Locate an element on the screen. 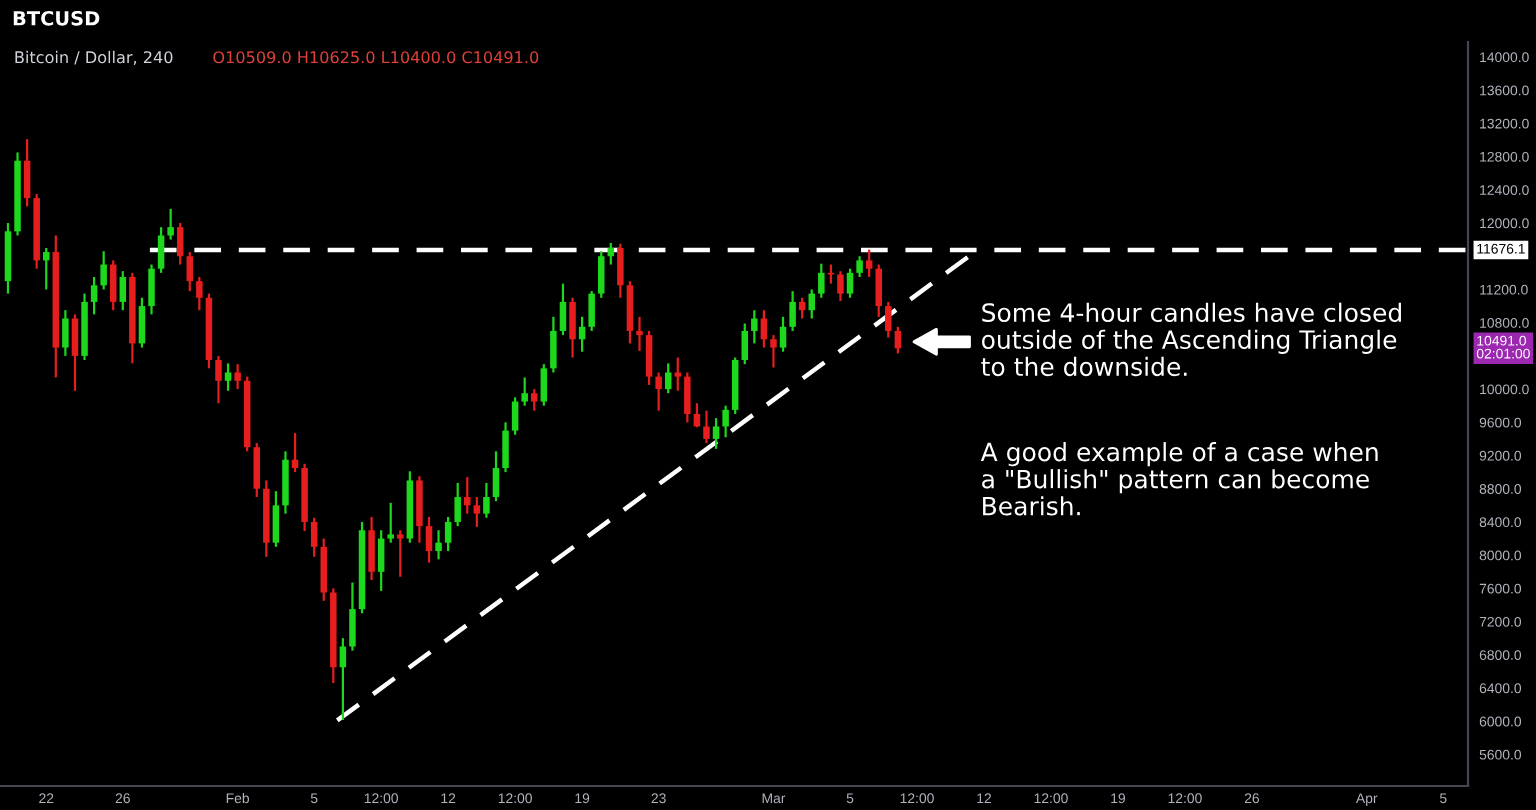 The image size is (1536, 810). annotation: Some 4-hour candles have closed outside of the Ascending Triangle to the downside. is located at coordinates (1191, 339).